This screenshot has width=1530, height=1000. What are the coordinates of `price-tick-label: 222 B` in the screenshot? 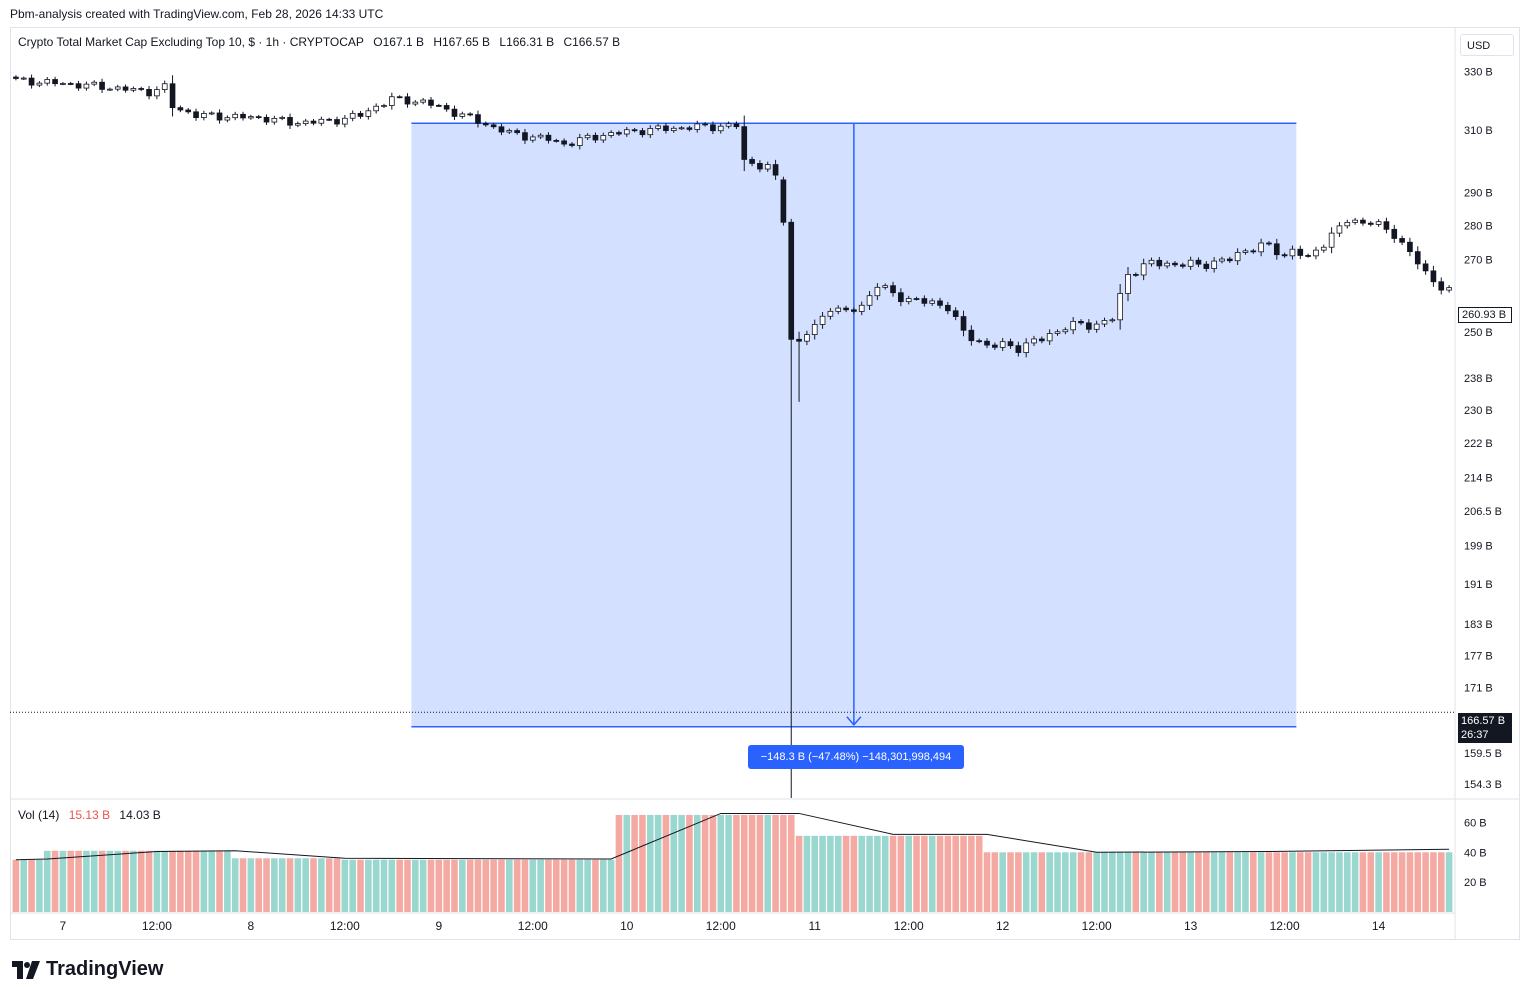 It's located at (1478, 444).